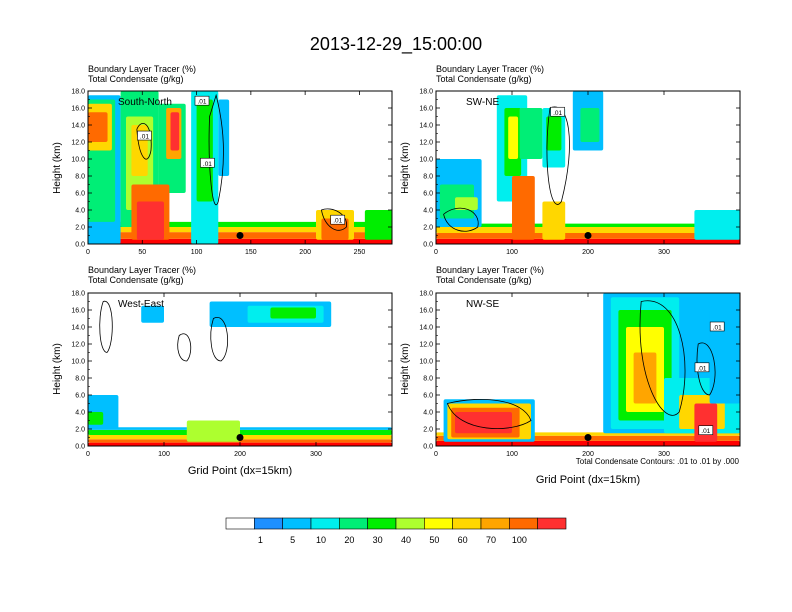 The width and height of the screenshot is (792, 612). I want to click on colorbar-label-6: 50, so click(434, 540).